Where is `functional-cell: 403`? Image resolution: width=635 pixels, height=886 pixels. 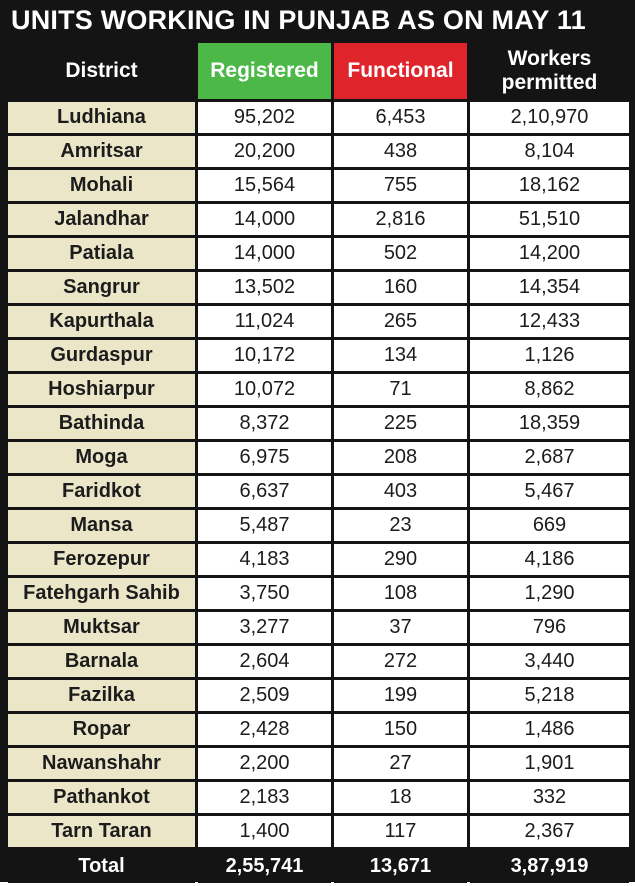
functional-cell: 403 is located at coordinates (400, 491).